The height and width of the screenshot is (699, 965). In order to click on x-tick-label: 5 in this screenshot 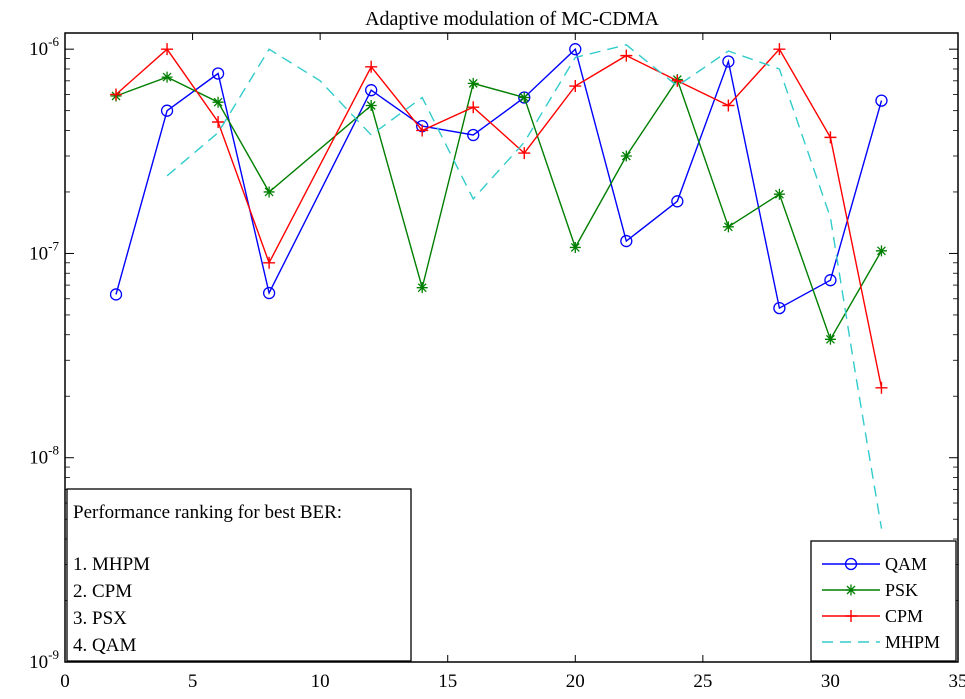, I will do `click(193, 681)`.